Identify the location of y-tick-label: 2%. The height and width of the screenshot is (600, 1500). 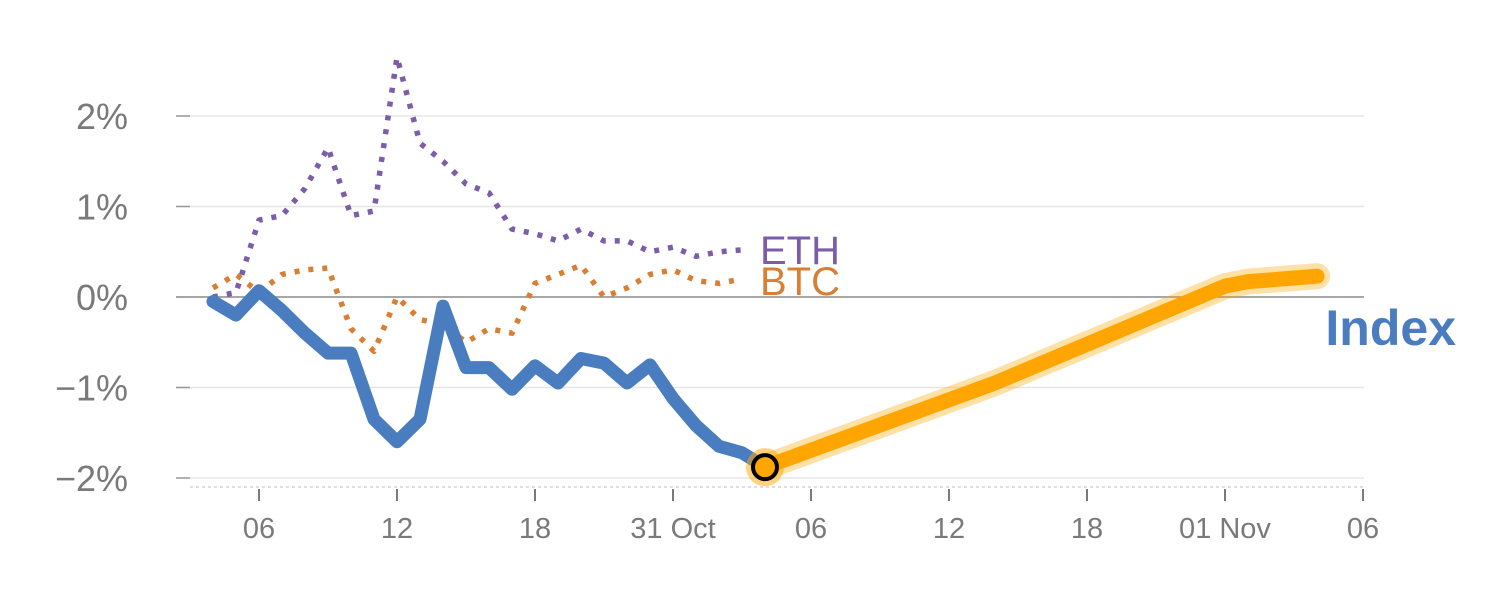
(102, 116).